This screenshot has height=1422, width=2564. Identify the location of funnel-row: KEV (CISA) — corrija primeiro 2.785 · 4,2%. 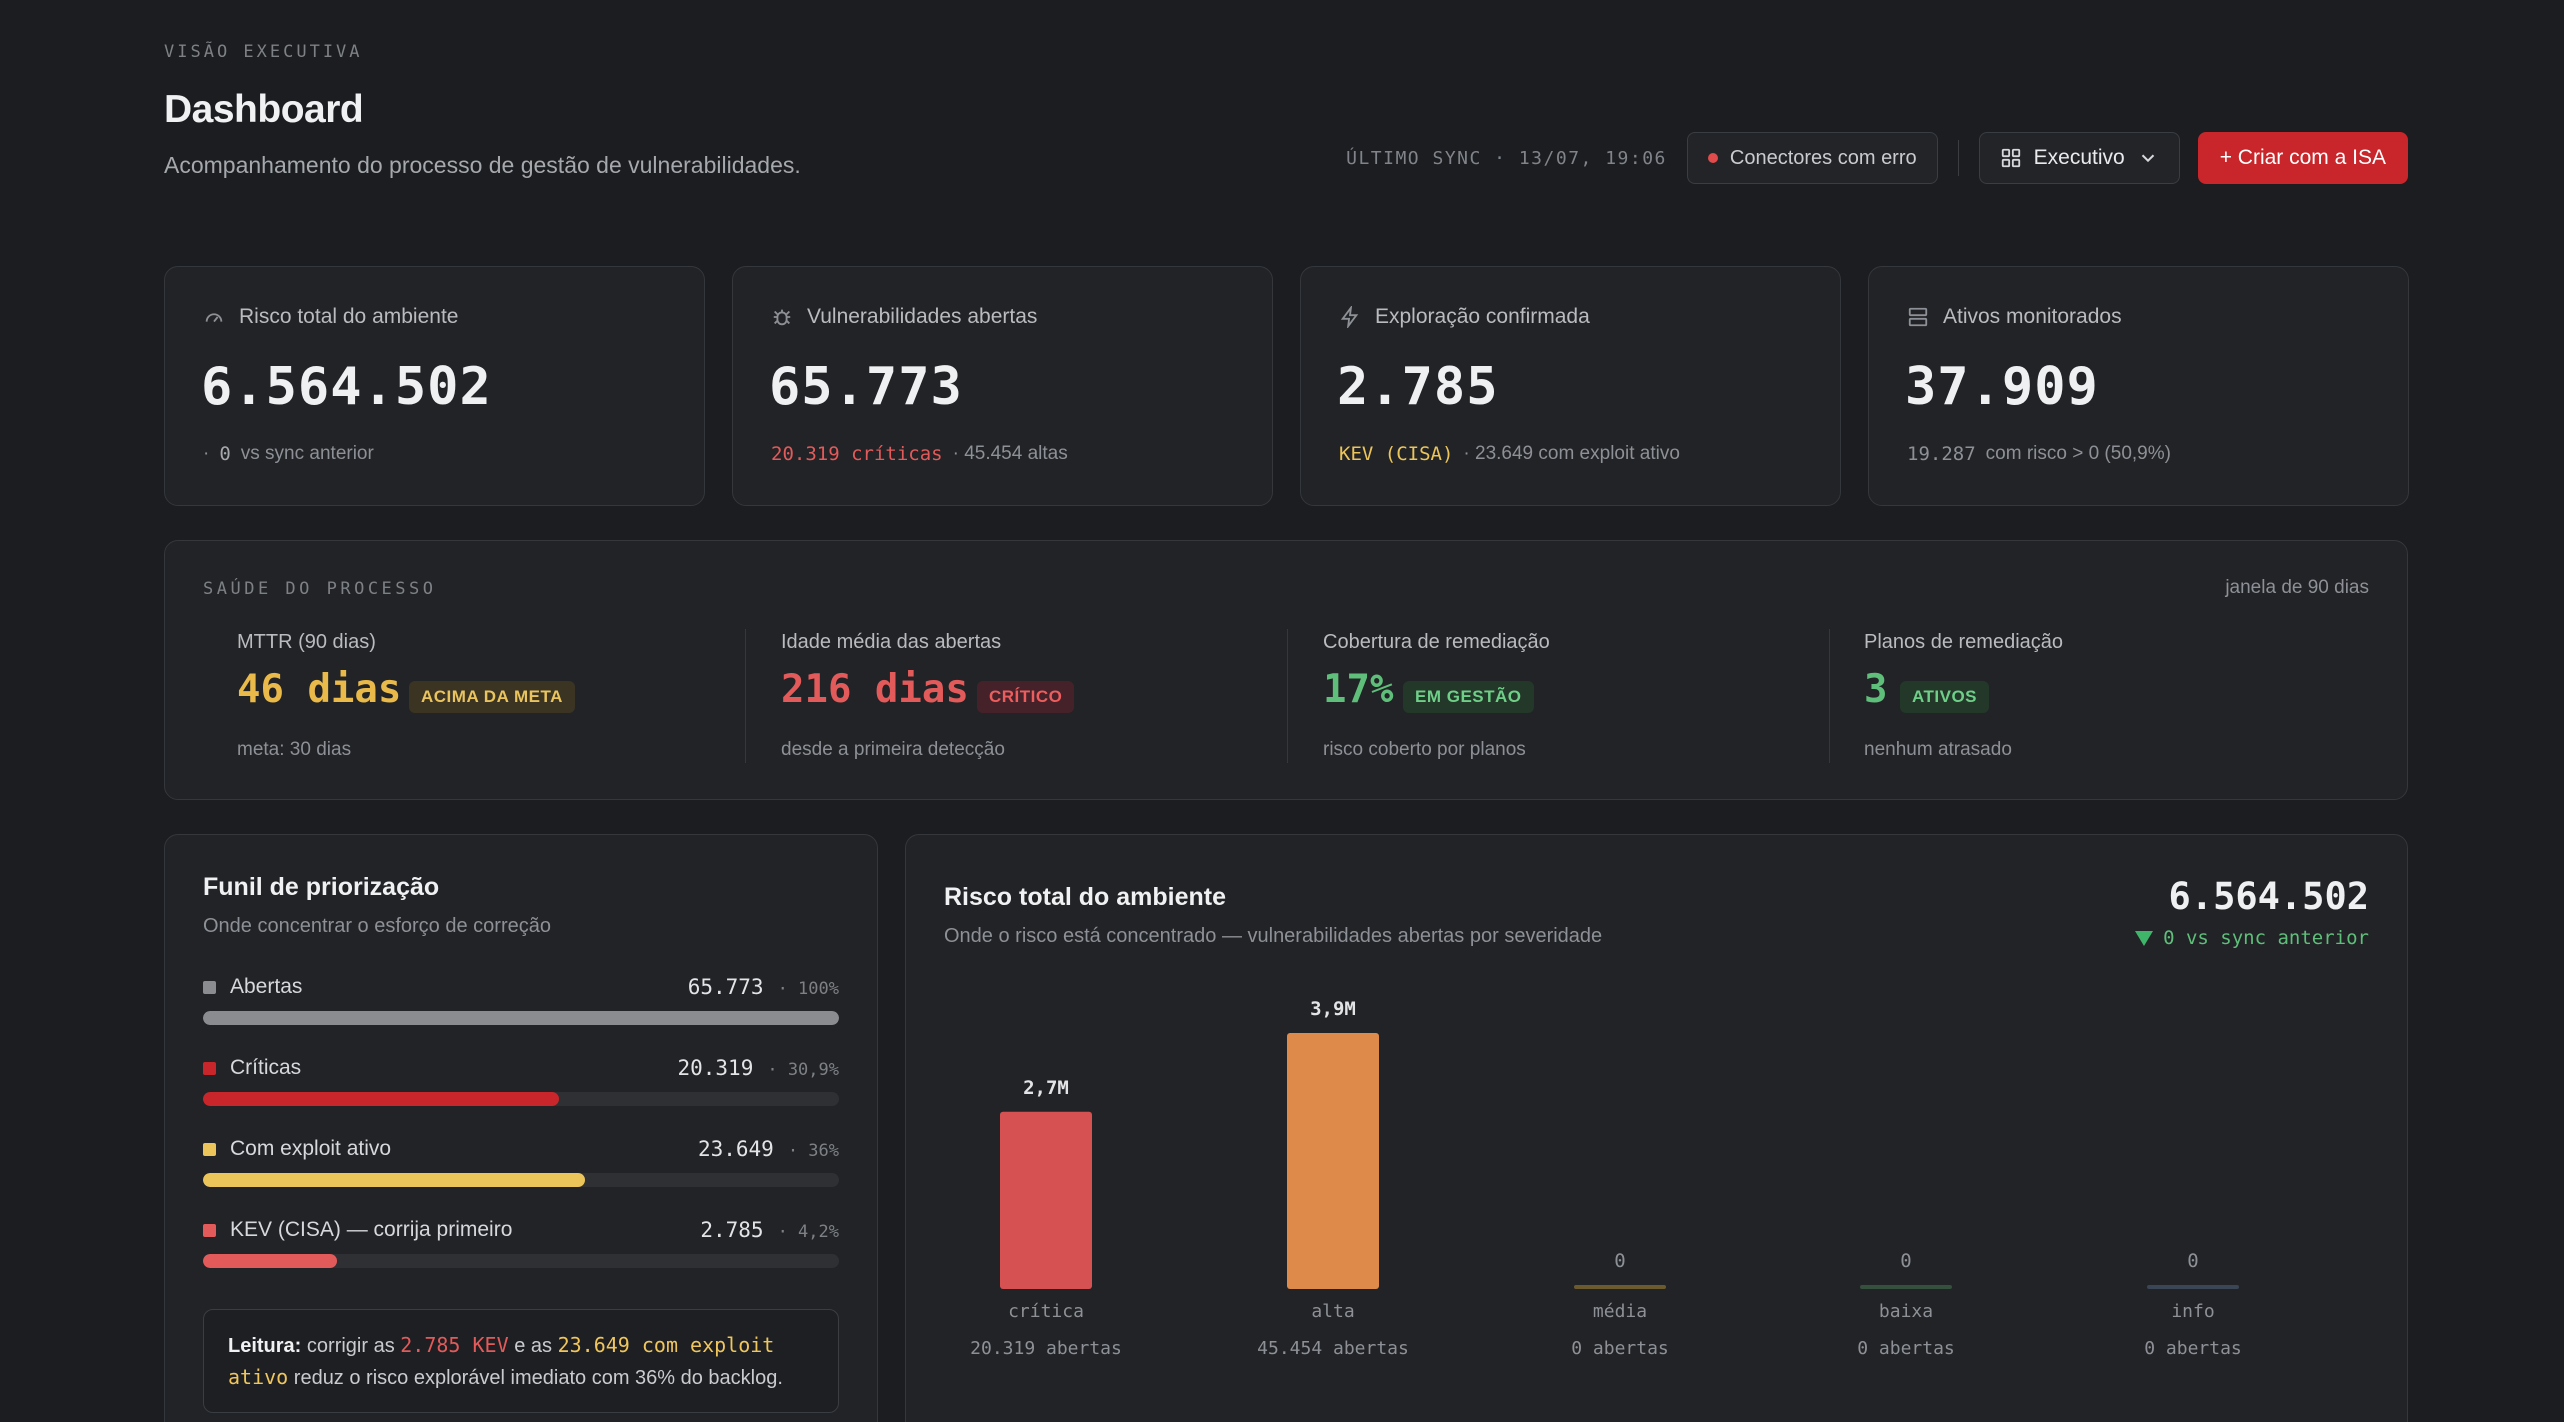
(521, 1248).